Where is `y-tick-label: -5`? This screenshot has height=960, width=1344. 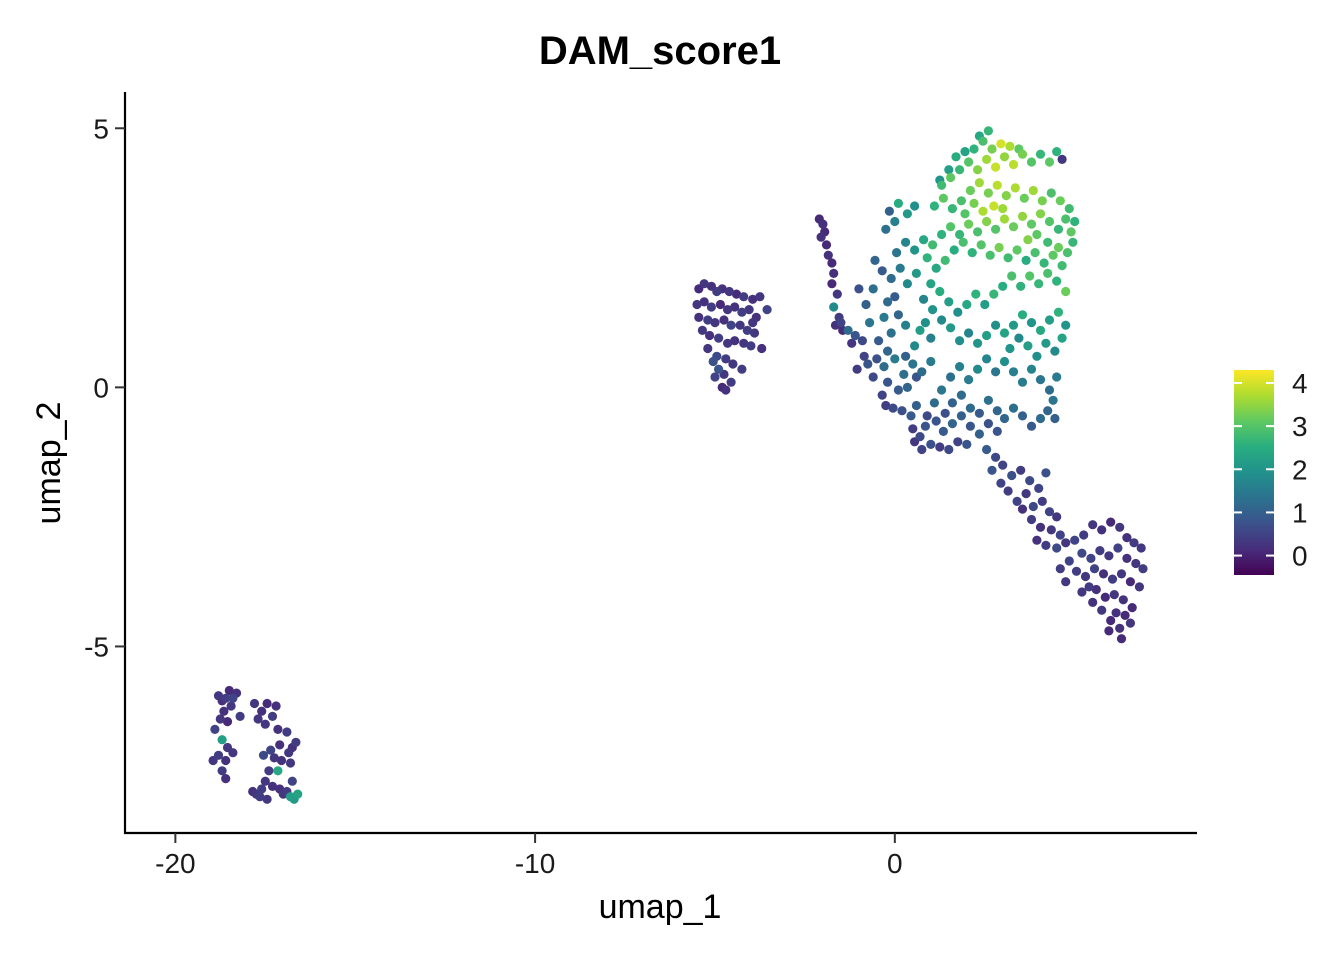
y-tick-label: -5 is located at coordinates (96, 646).